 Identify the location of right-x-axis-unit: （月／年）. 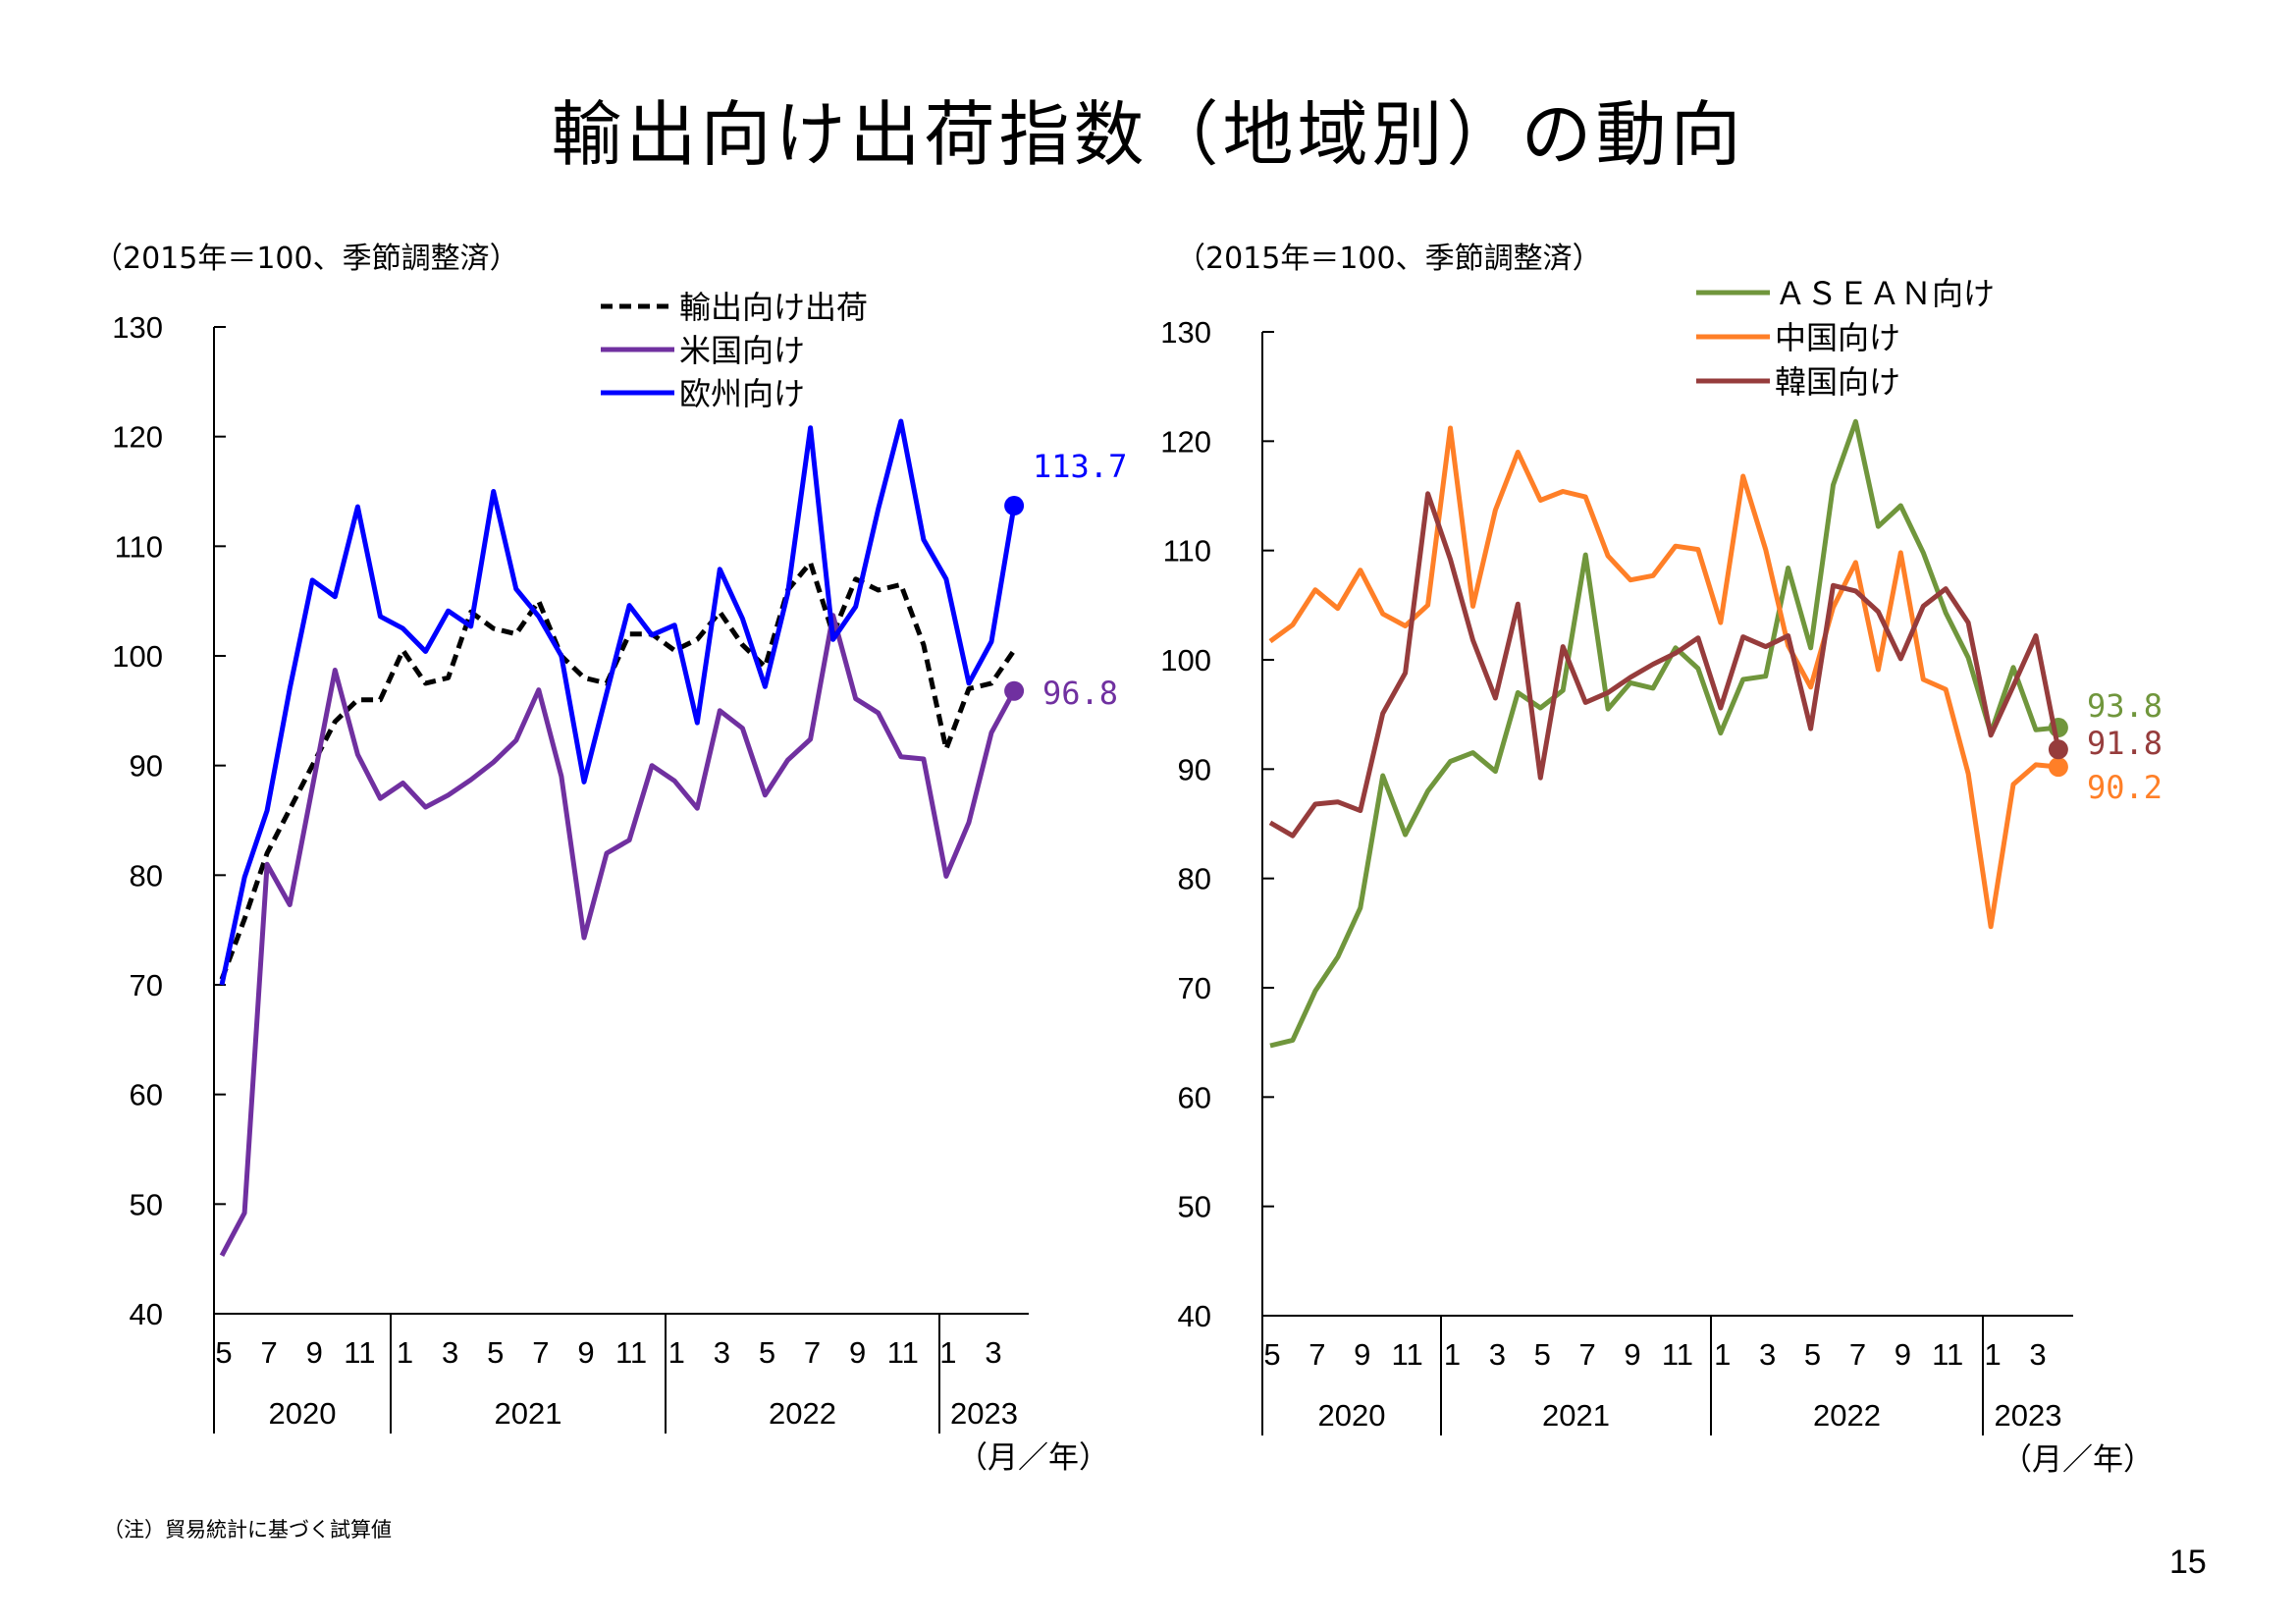
(2078, 1460).